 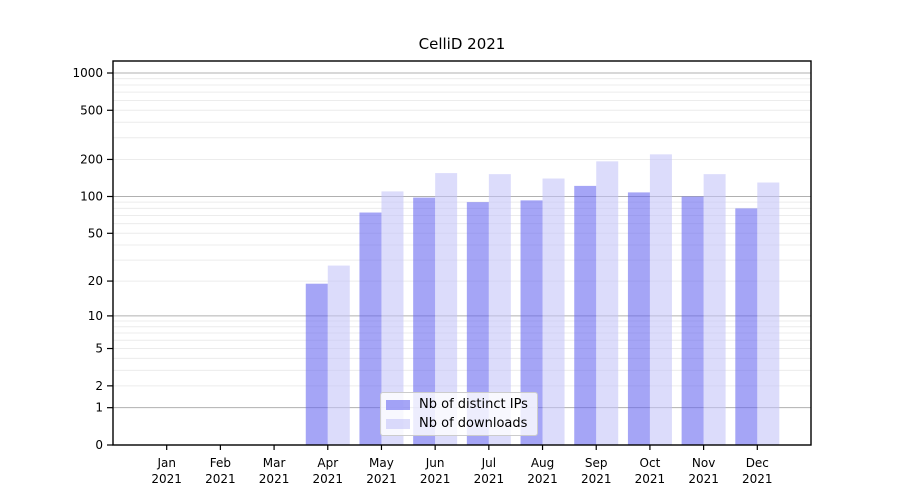 What do you see at coordinates (473, 423) in the screenshot?
I see `legend-label-downloads: Nb of downloads` at bounding box center [473, 423].